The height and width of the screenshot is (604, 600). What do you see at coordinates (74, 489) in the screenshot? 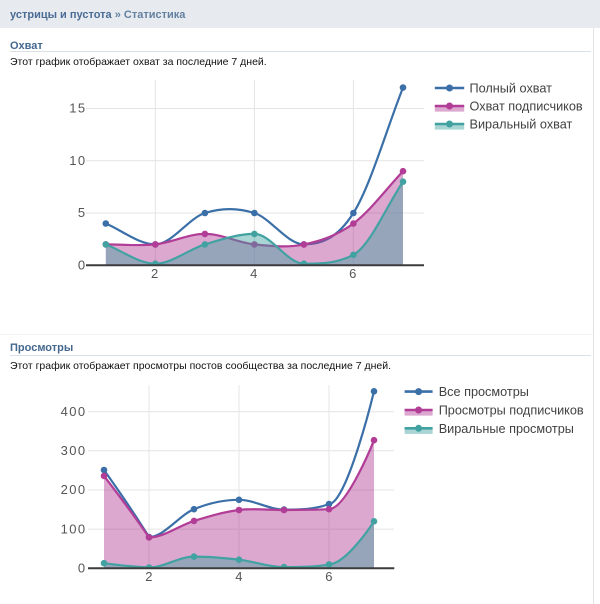
I see `svg-text: 200` at bounding box center [74, 489].